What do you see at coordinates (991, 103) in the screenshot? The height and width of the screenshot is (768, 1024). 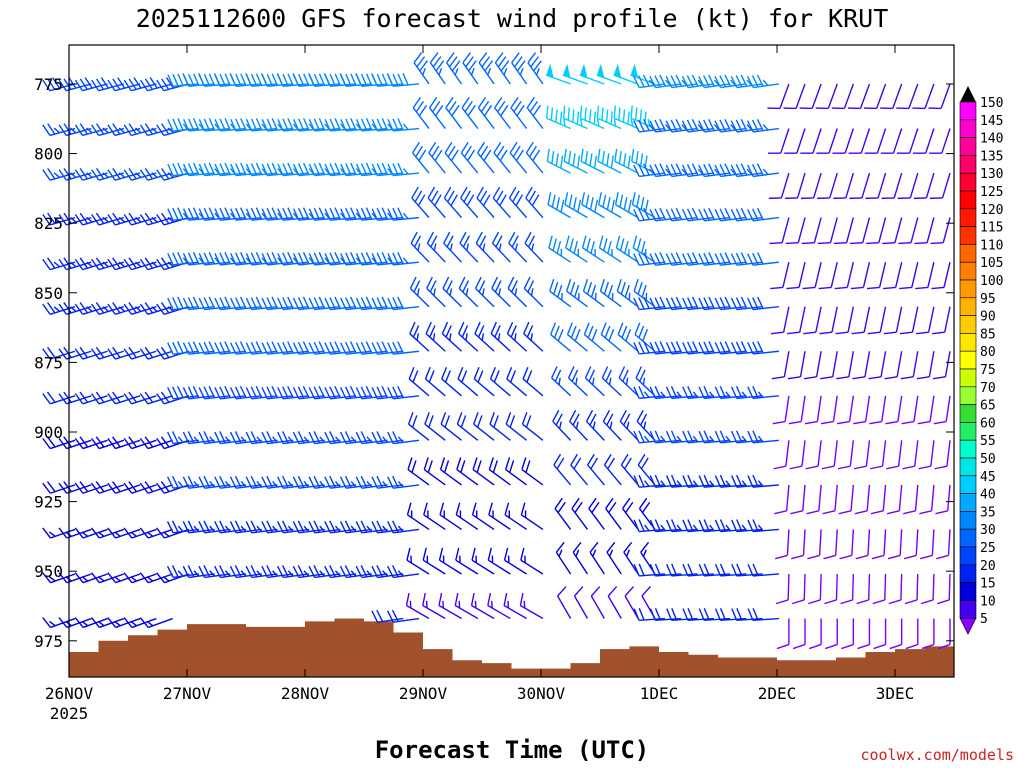 I see `colorbar-label: 150` at bounding box center [991, 103].